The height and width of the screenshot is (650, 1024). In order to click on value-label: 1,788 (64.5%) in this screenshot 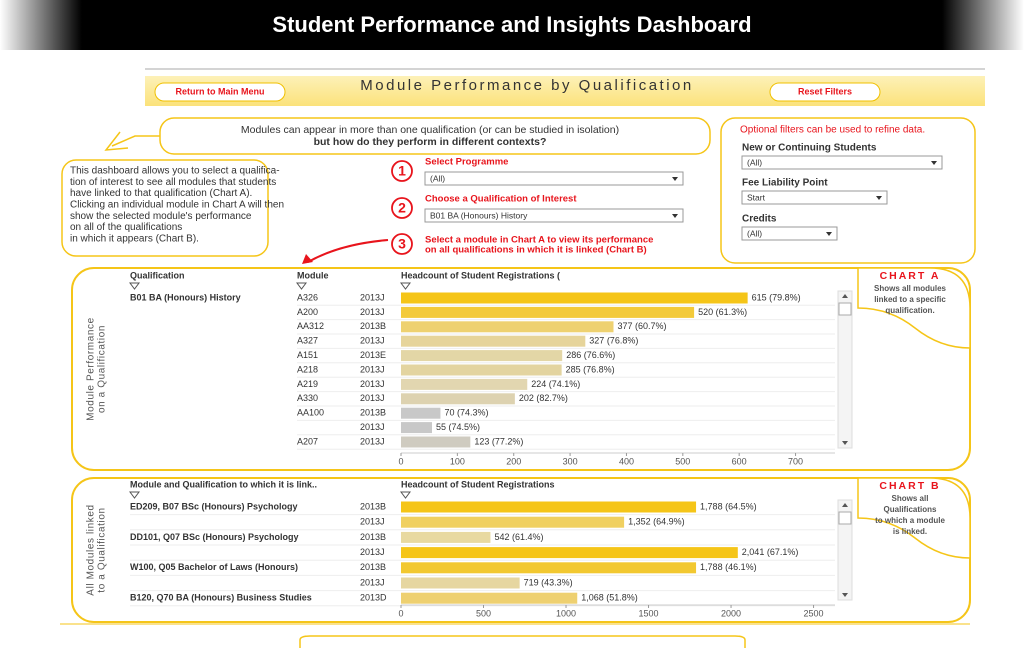, I will do `click(728, 506)`.